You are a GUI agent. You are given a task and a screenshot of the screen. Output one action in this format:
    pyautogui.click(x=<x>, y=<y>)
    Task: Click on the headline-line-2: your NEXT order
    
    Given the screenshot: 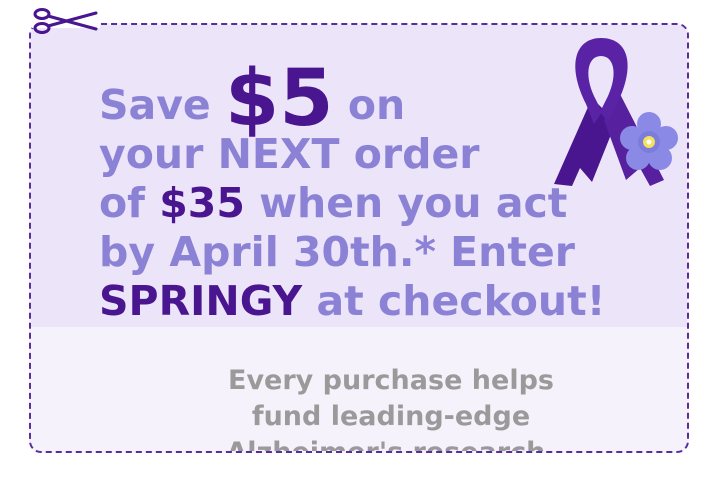 What is the action you would take?
    pyautogui.click(x=289, y=154)
    